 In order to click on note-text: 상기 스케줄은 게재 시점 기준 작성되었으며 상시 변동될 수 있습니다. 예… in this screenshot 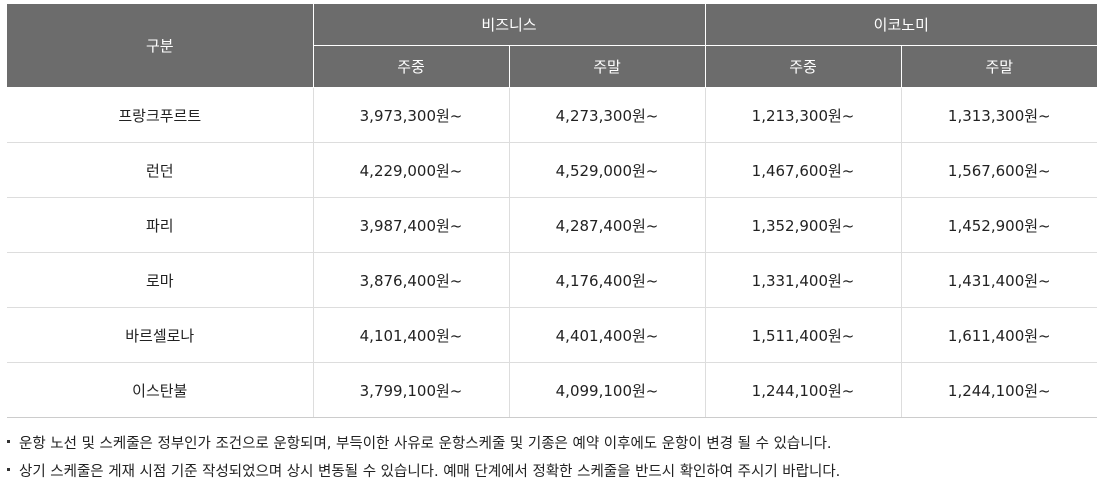, I will do `click(430, 472)`.